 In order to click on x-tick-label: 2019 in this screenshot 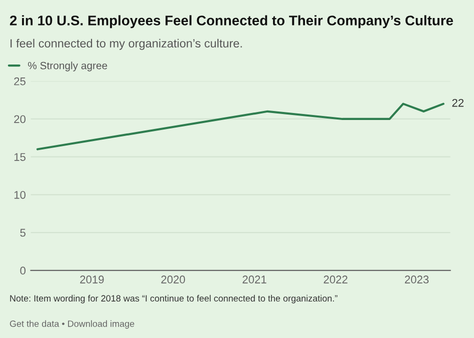, I will do `click(92, 280)`.